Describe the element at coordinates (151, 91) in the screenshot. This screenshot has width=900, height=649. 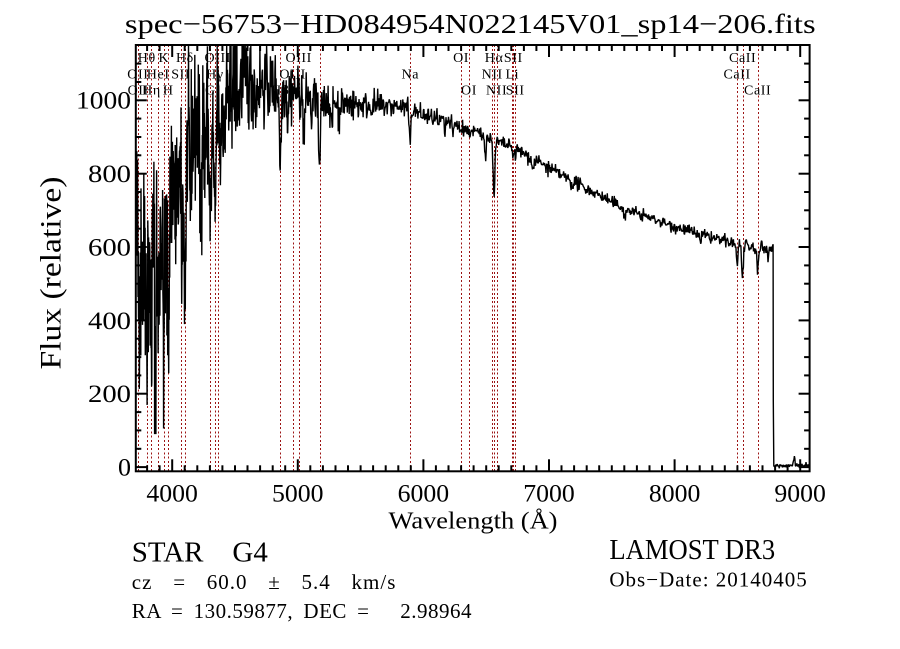
I see `svg-text: Hη` at that location.